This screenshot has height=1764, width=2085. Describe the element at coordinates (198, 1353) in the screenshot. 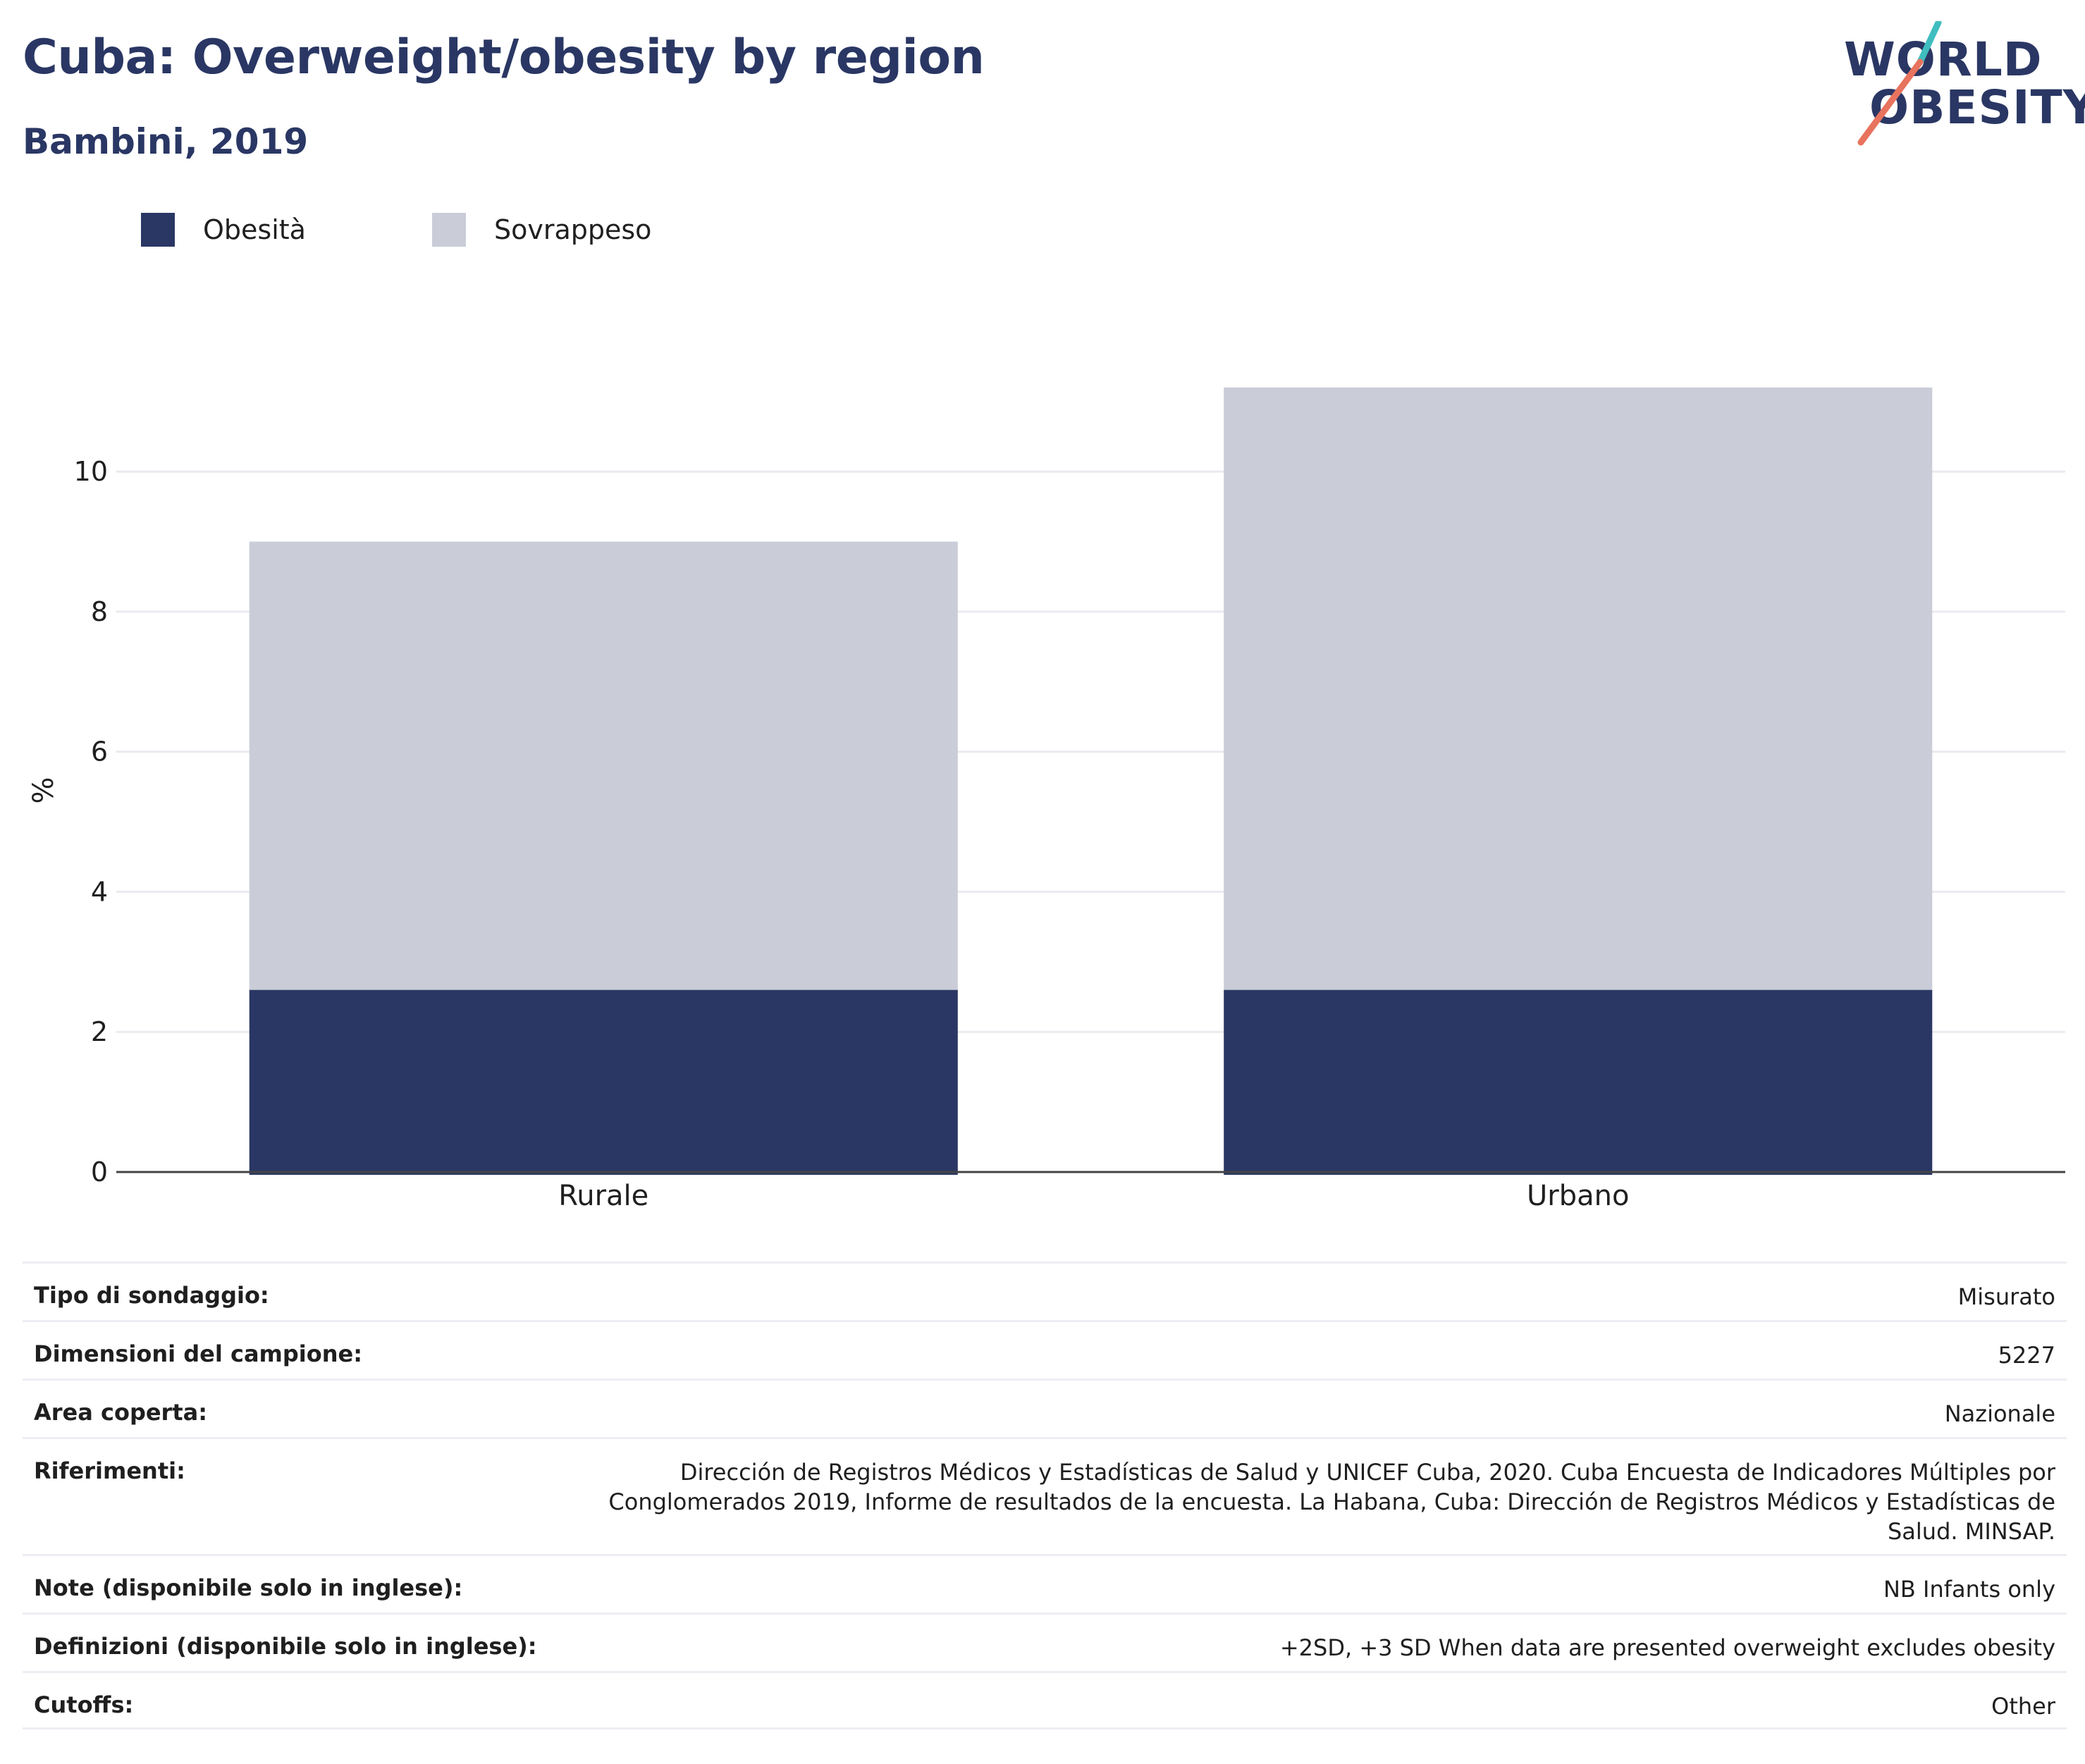

I see `info-key: Dimensioni del campione:` at that location.